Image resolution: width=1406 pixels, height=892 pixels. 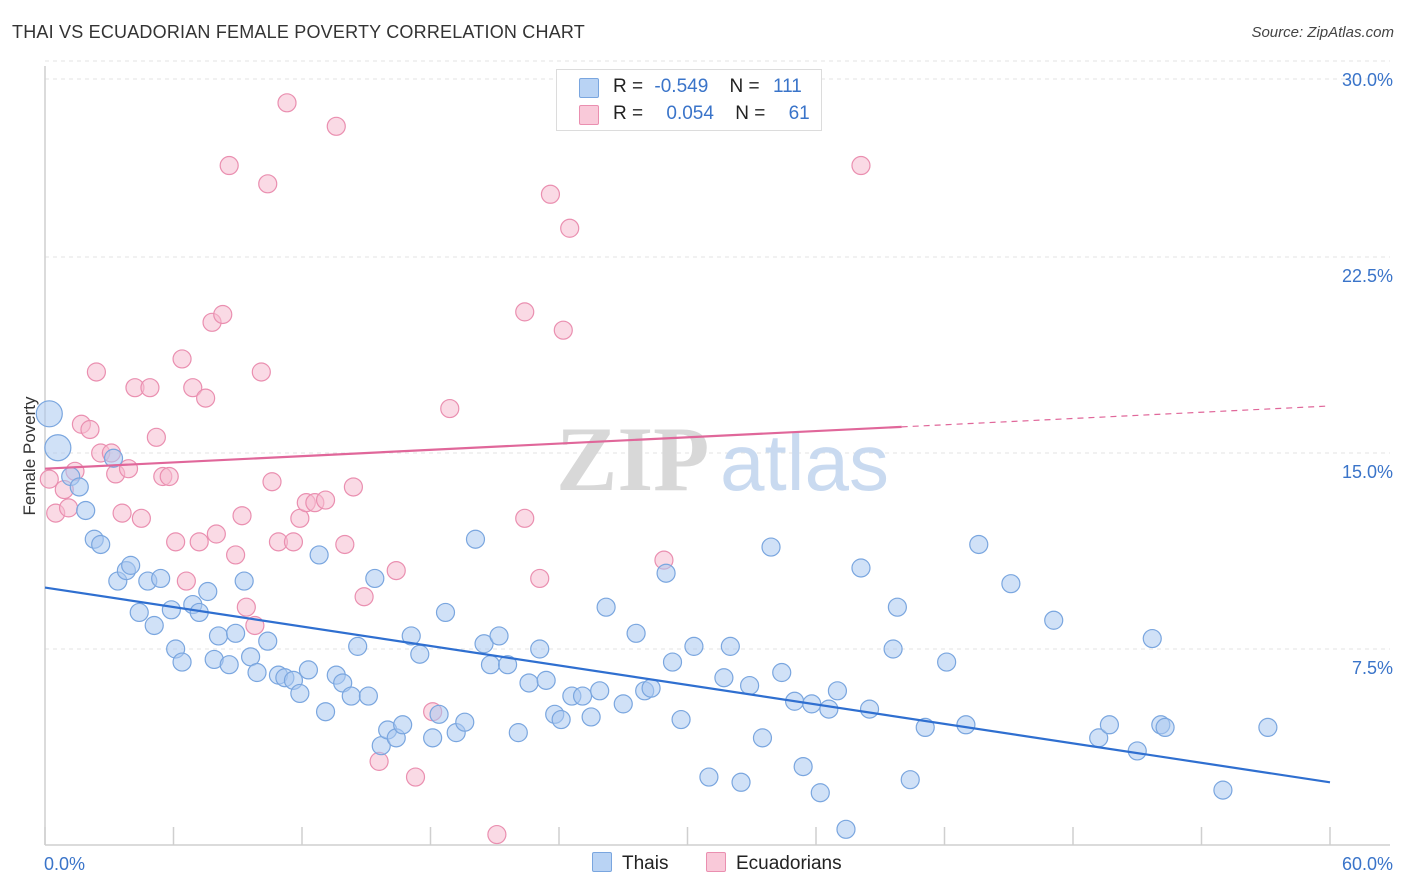 I want to click on ecuadorians-trend-extension, so click(x=1116, y=416).